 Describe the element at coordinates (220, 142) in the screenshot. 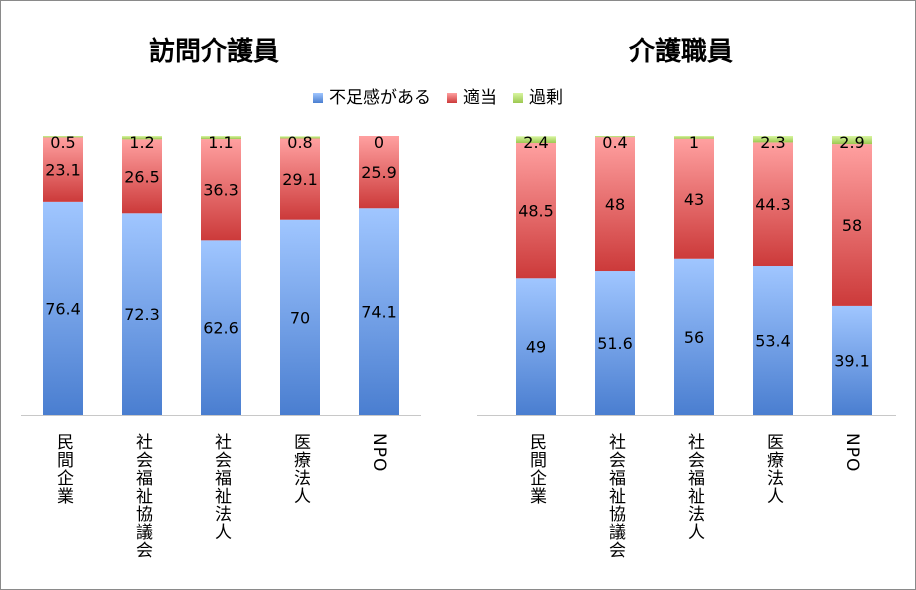

I see `data-label-excess: 1.1` at that location.